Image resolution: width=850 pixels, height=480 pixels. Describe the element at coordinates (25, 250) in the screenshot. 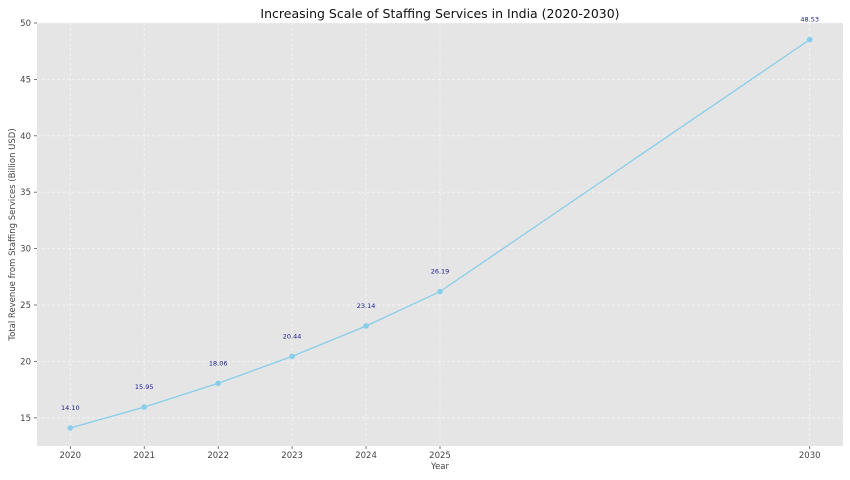

I see `y-tick-label: 30` at that location.